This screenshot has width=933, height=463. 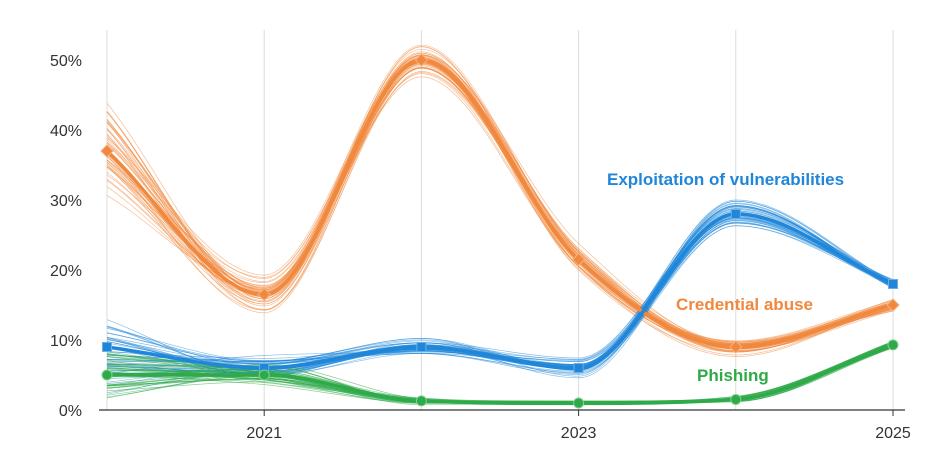 What do you see at coordinates (264, 294) in the screenshot?
I see `marker-credential-abuse-2021` at bounding box center [264, 294].